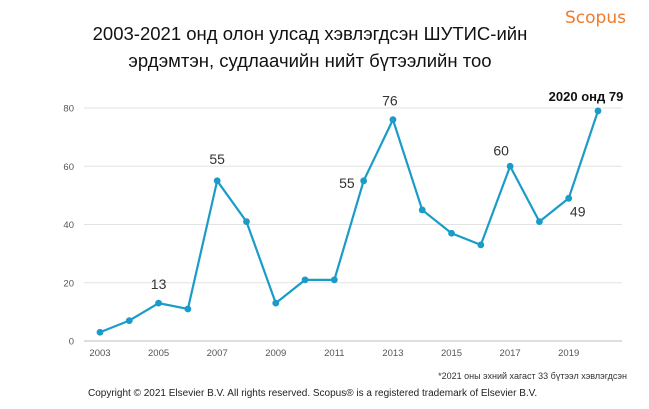  What do you see at coordinates (510, 353) in the screenshot?
I see `x-tick-label: 2017` at bounding box center [510, 353].